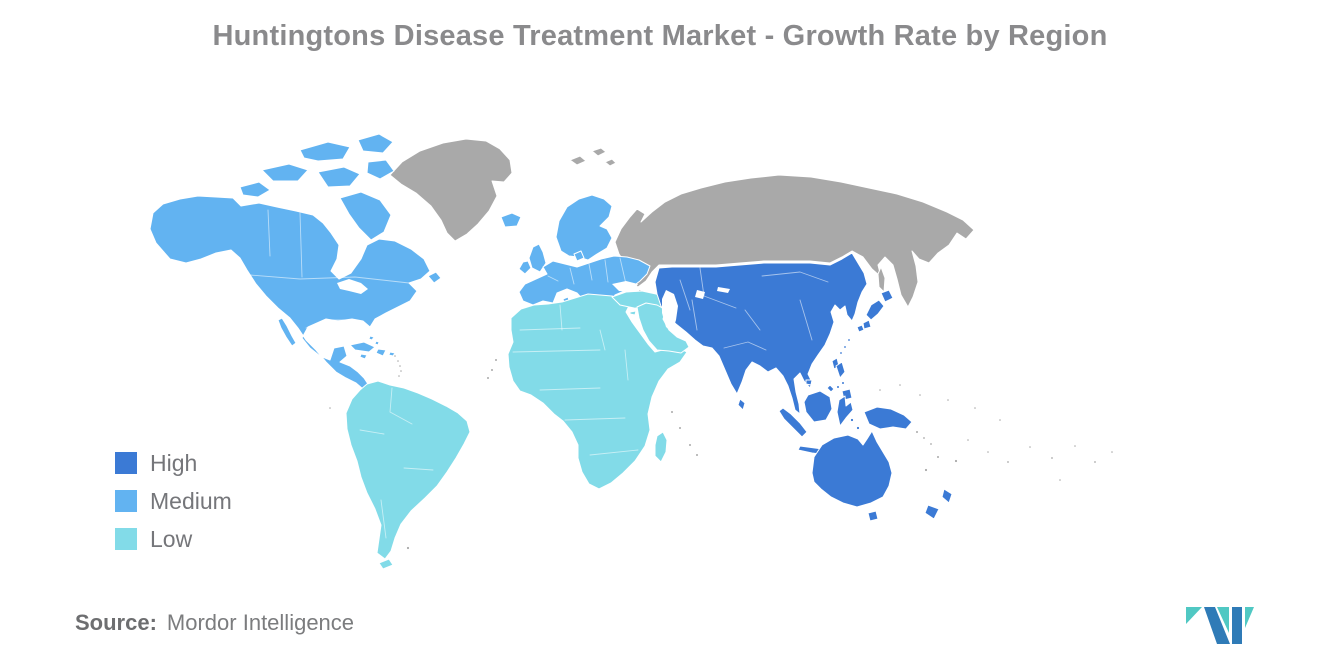 The height and width of the screenshot is (670, 1320). Describe the element at coordinates (839, 381) in the screenshot. I see `region-philippines` at that location.